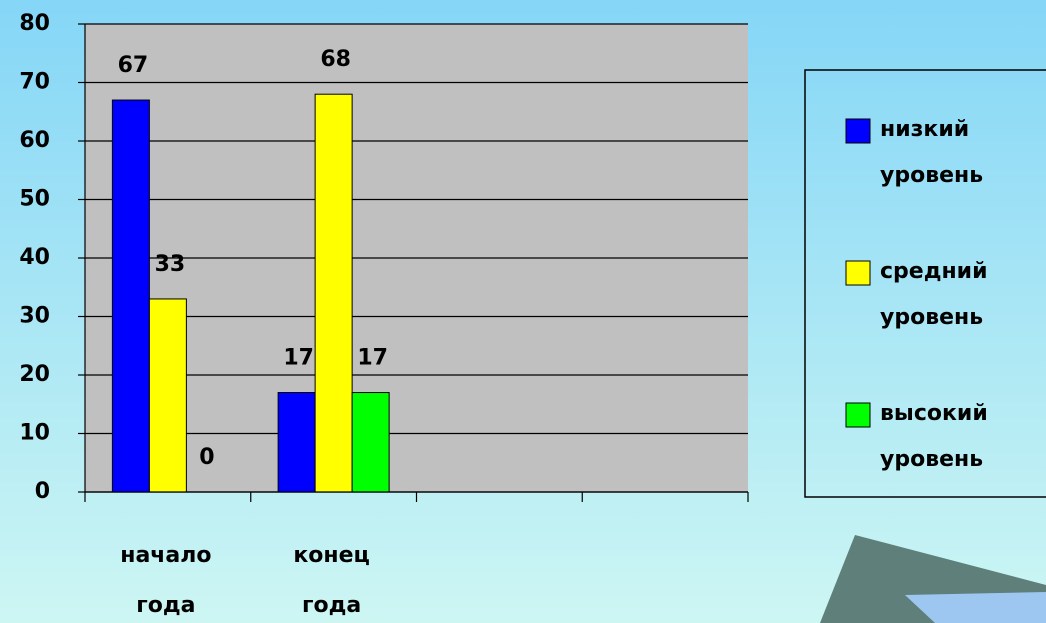 The image size is (1046, 623). I want to click on y-tick-label: 0, so click(42, 491).